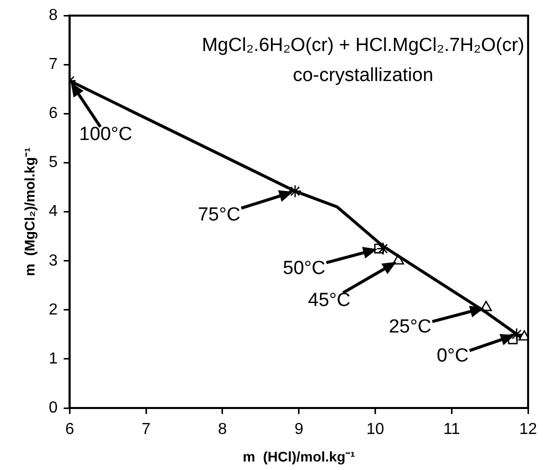  What do you see at coordinates (53, 163) in the screenshot?
I see `y-tick-label: 5` at bounding box center [53, 163].